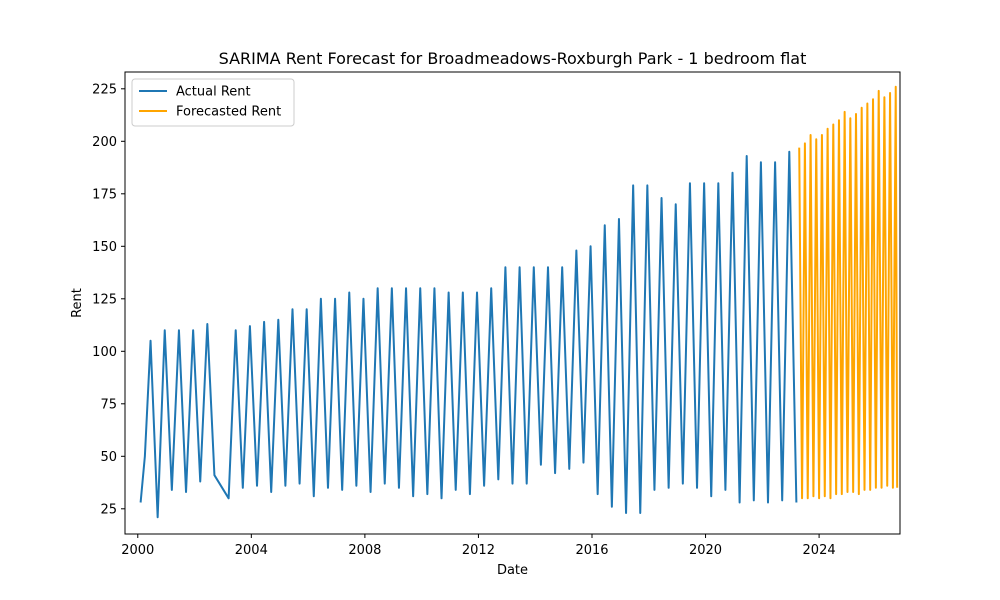  Describe the element at coordinates (104, 142) in the screenshot. I see `y-tick-label: 200` at that location.